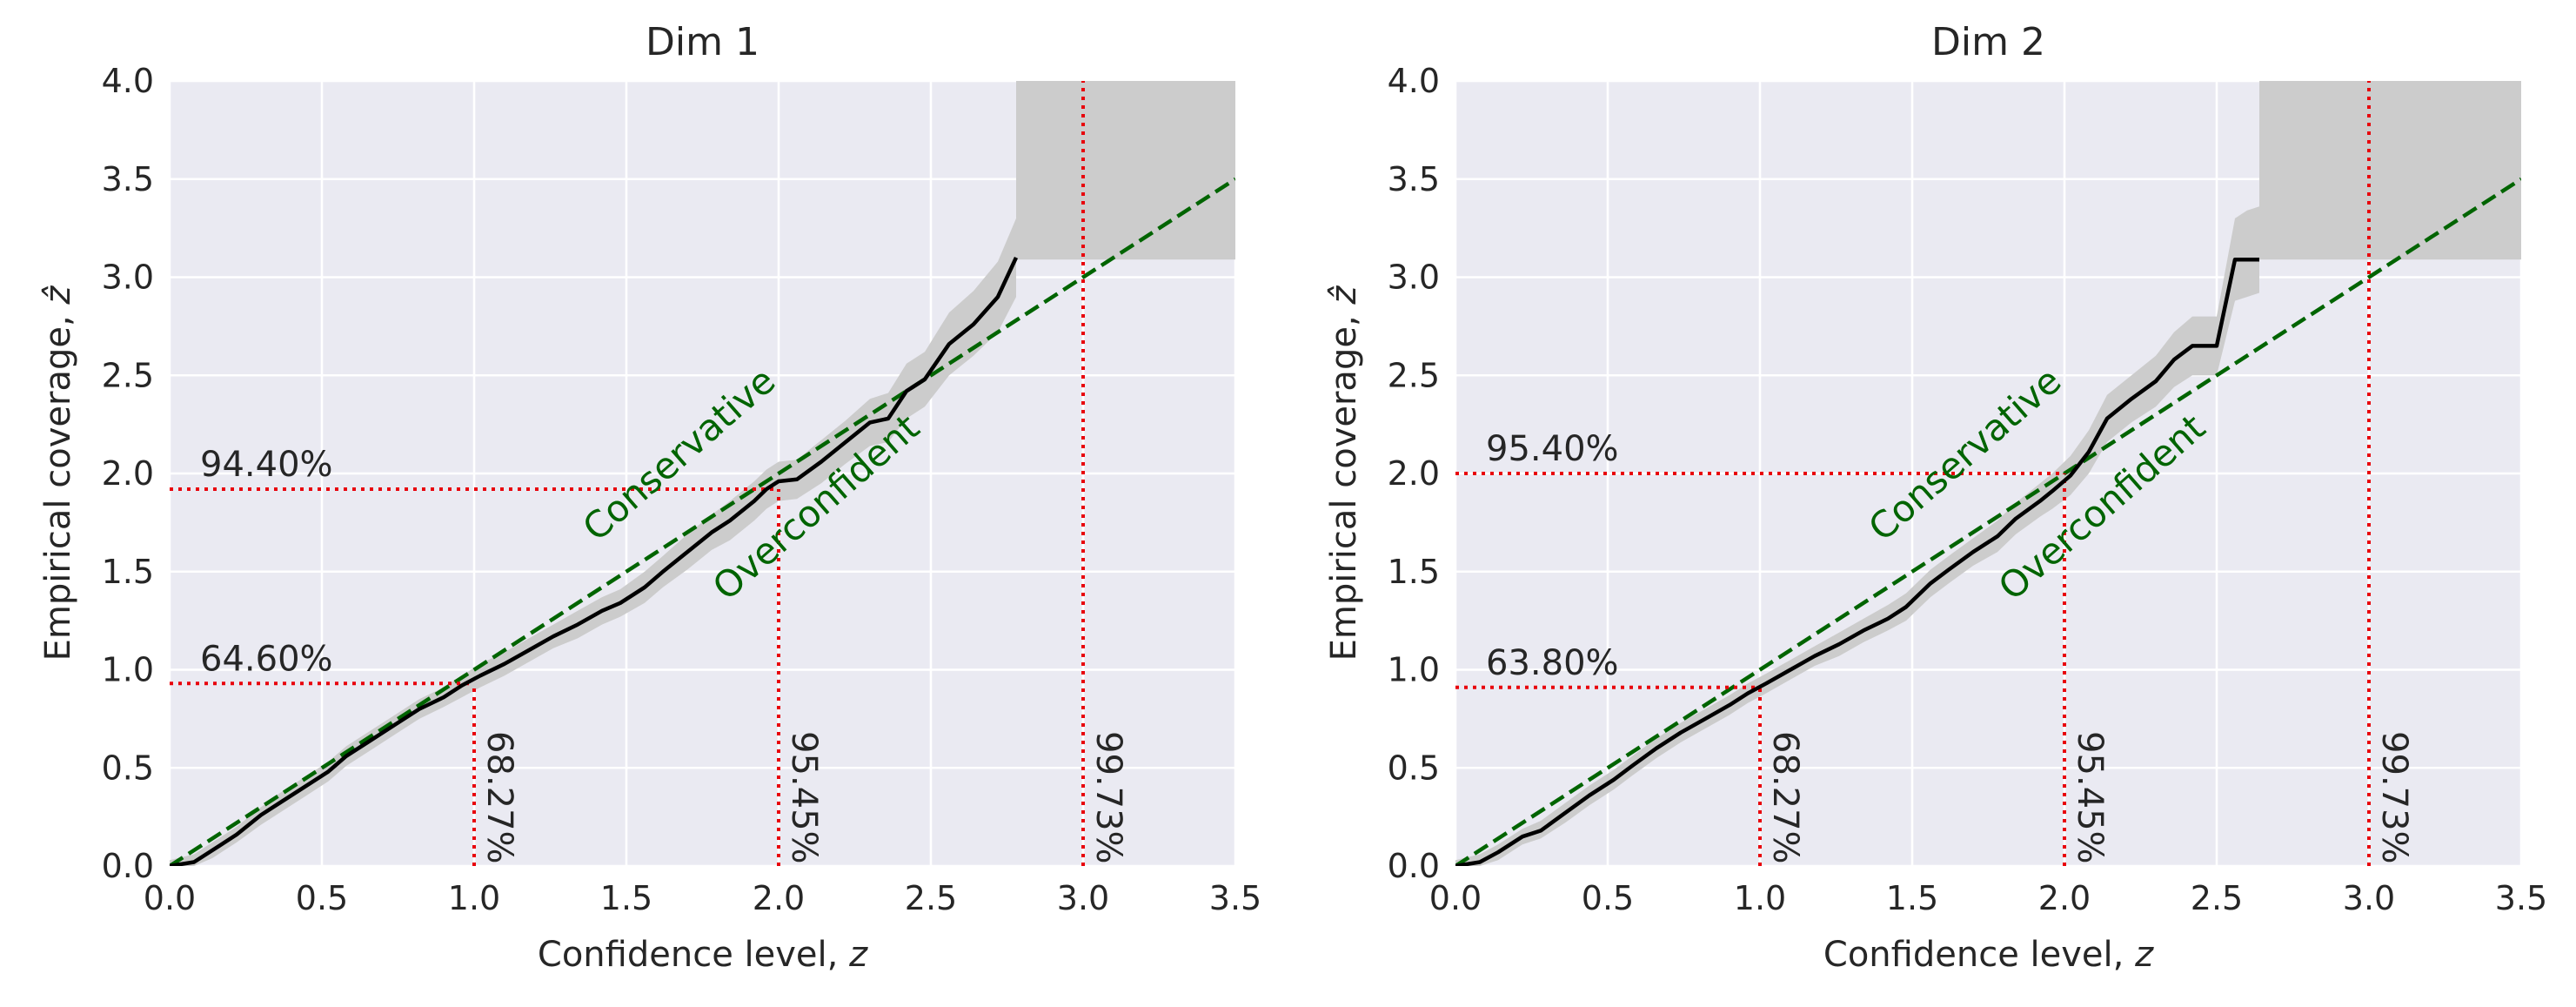  Describe the element at coordinates (1988, 42) in the screenshot. I see `chart-title: Dim 2` at that location.